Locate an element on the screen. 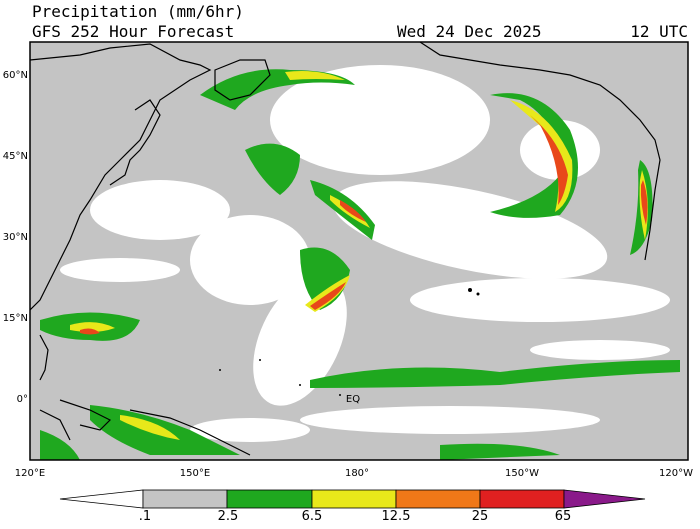  lon-label: 150°W is located at coordinates (522, 473).